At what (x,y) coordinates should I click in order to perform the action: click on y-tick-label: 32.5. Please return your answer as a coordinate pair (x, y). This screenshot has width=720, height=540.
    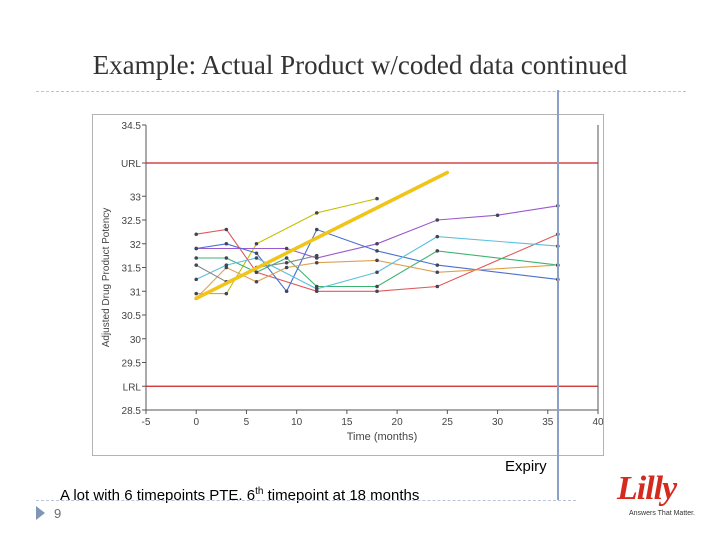
    Looking at the image, I should click on (132, 221).